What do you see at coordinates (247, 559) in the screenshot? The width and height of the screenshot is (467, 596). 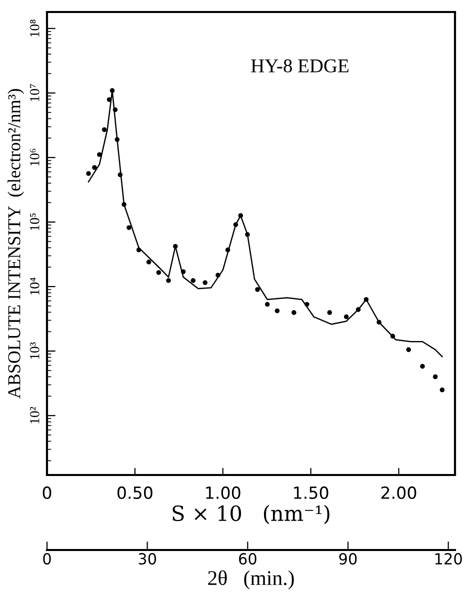 I see `x2-tick-label: 60` at bounding box center [247, 559].